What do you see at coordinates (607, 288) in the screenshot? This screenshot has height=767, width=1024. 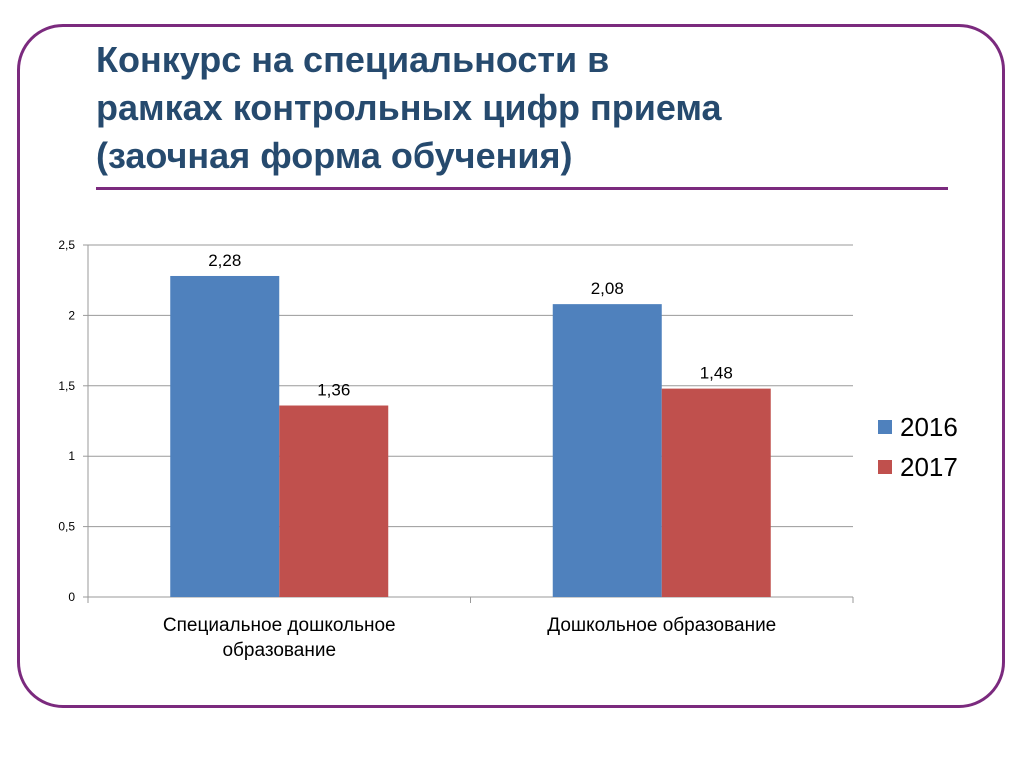 I see `data-label: 2,08` at bounding box center [607, 288].